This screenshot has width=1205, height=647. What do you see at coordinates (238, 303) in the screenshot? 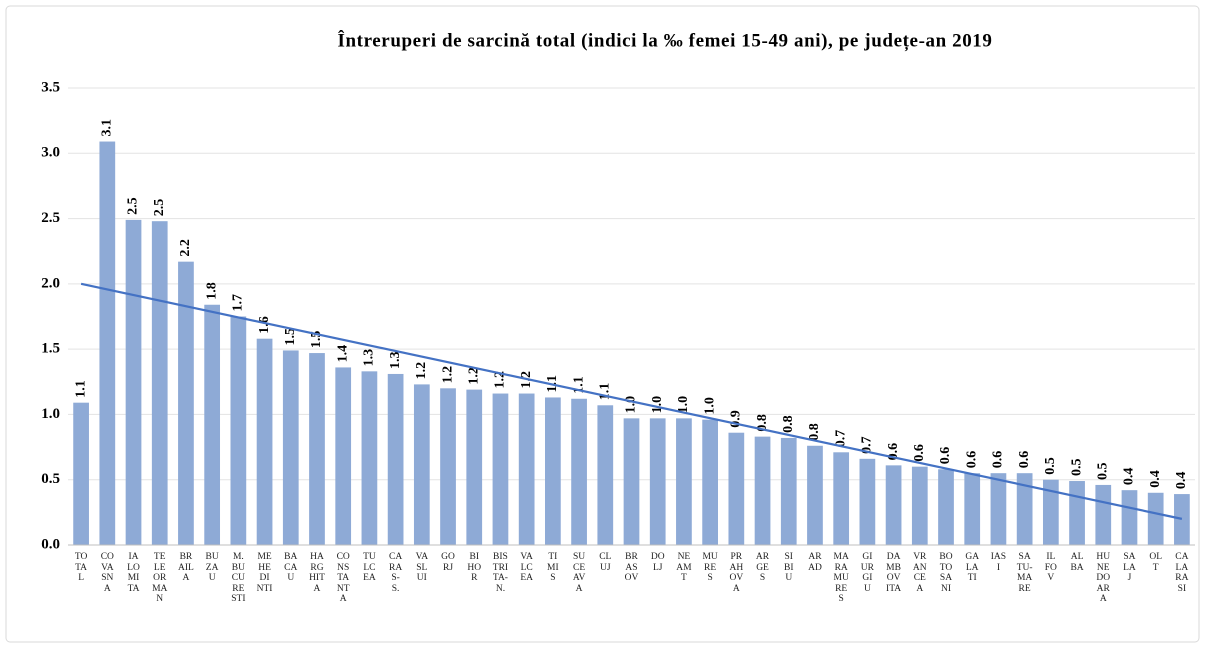
I see `data-label: 1.7` at bounding box center [238, 303].